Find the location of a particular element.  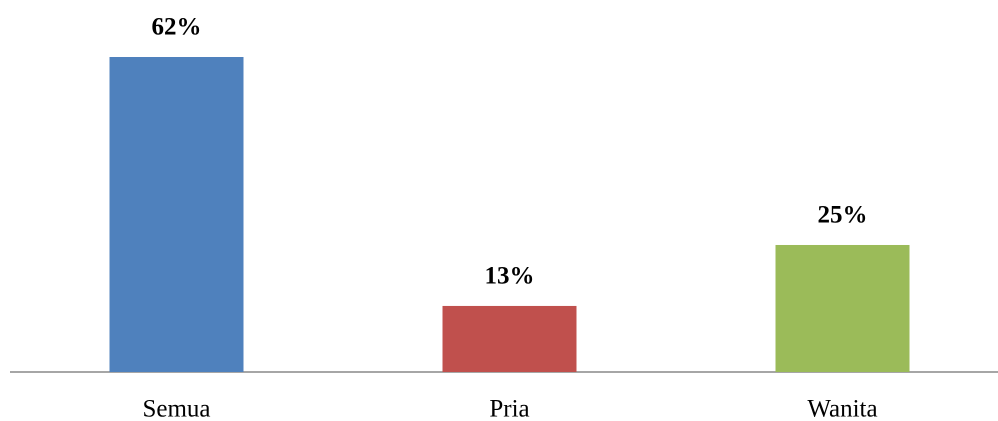

value-label: 25% is located at coordinates (843, 215).